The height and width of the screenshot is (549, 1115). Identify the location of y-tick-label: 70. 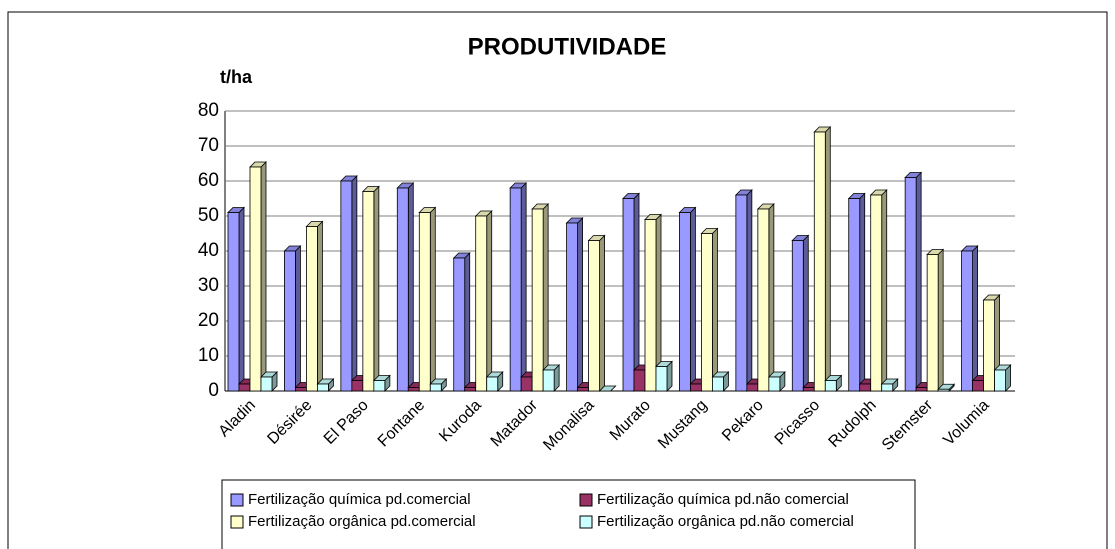
(208, 145).